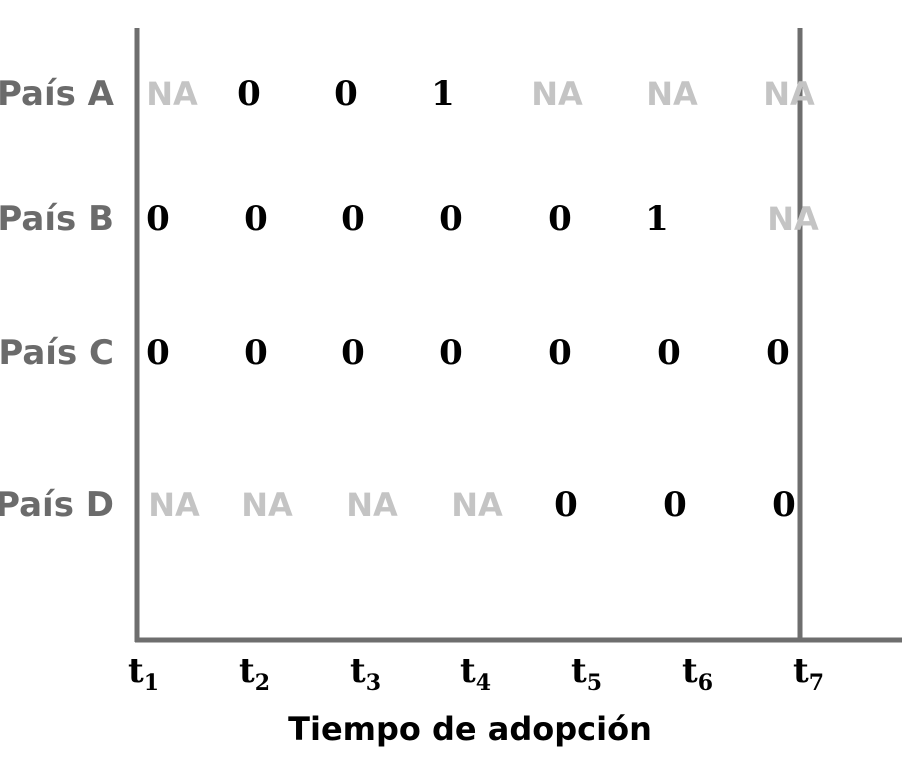 This screenshot has width=915, height=771. Describe the element at coordinates (57, 219) in the screenshot. I see `row-label: País B` at that location.